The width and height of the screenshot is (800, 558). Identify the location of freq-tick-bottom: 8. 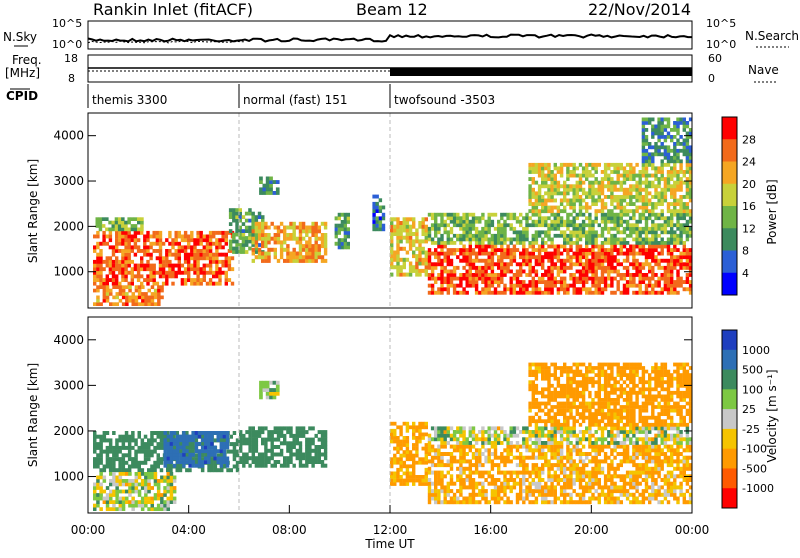
(71, 78).